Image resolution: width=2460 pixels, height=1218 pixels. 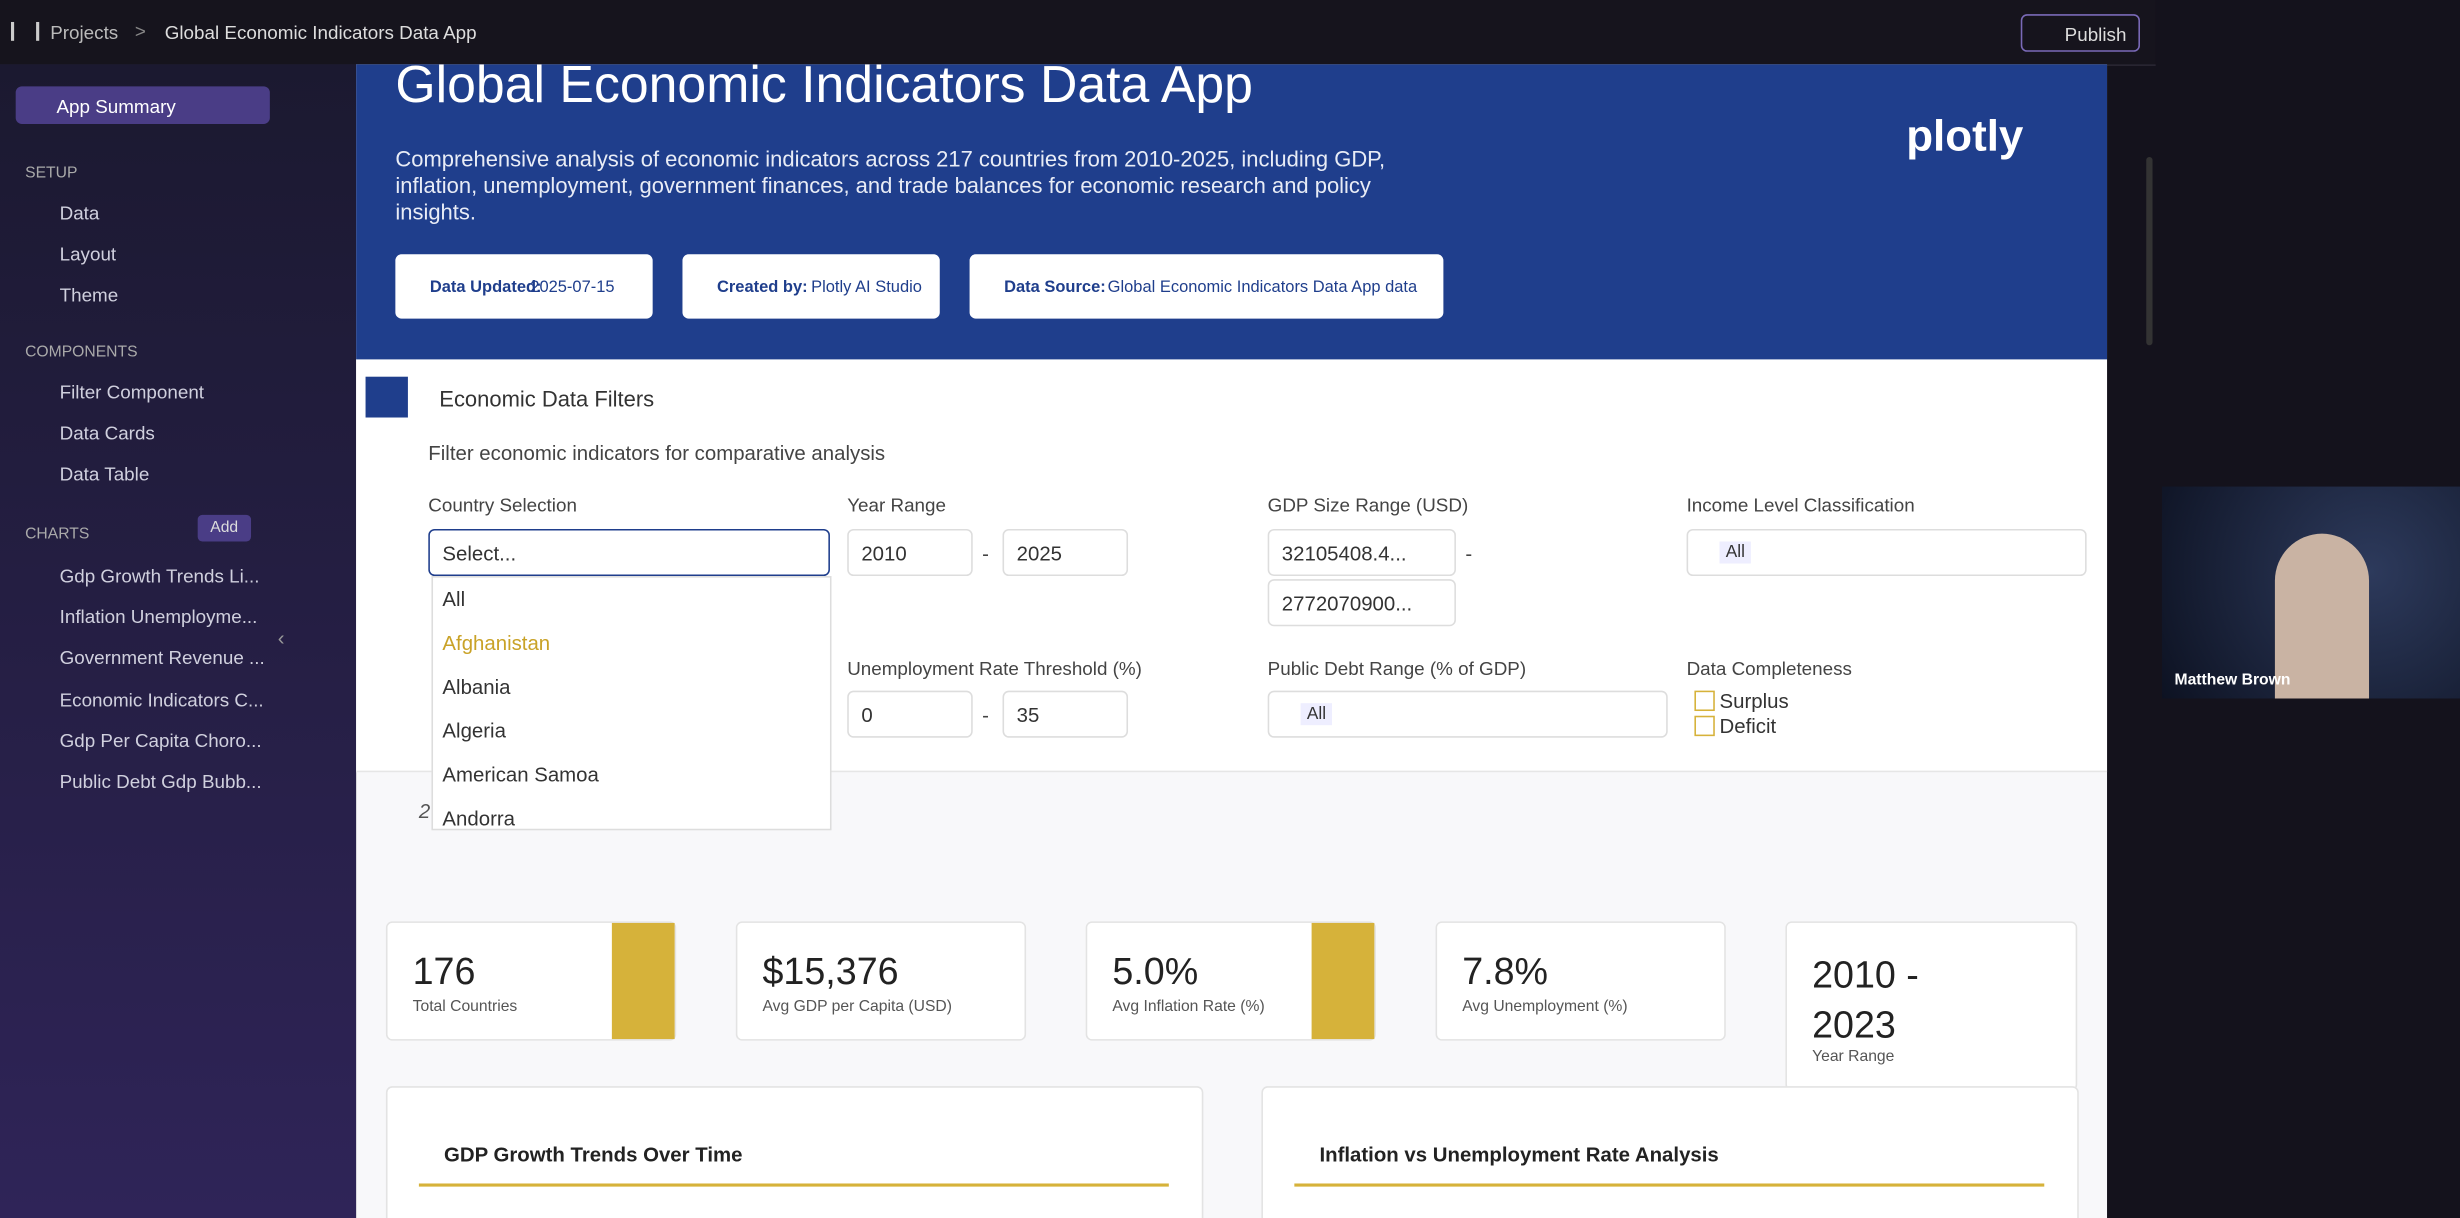 I want to click on unemp-from-text: 0, so click(x=867, y=715).